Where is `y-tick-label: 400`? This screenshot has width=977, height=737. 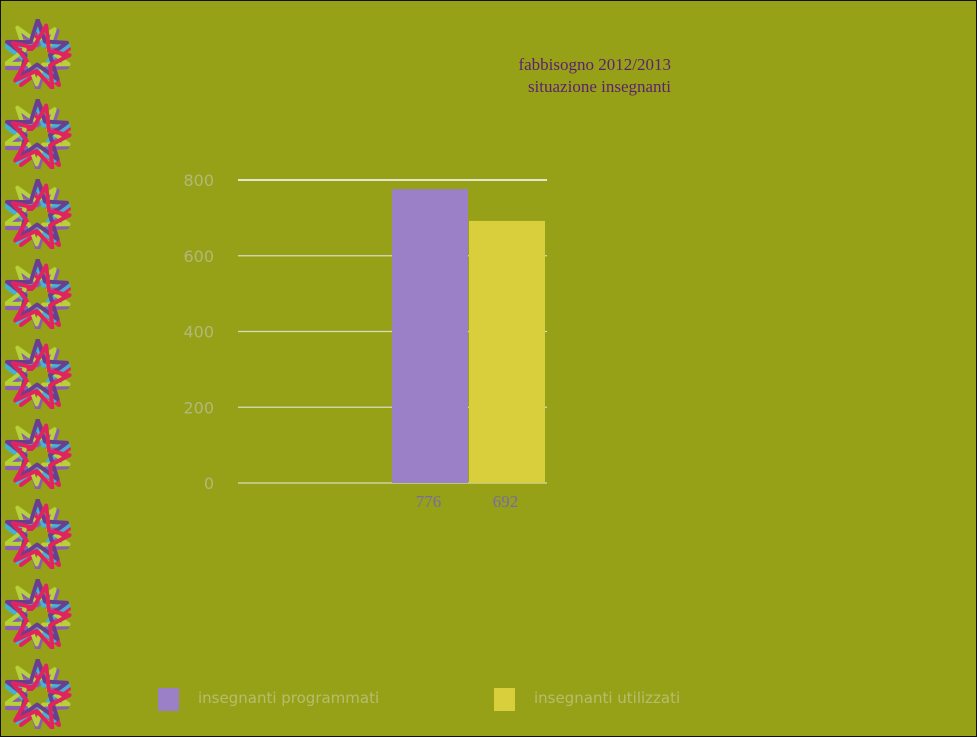 y-tick-label: 400 is located at coordinates (198, 332).